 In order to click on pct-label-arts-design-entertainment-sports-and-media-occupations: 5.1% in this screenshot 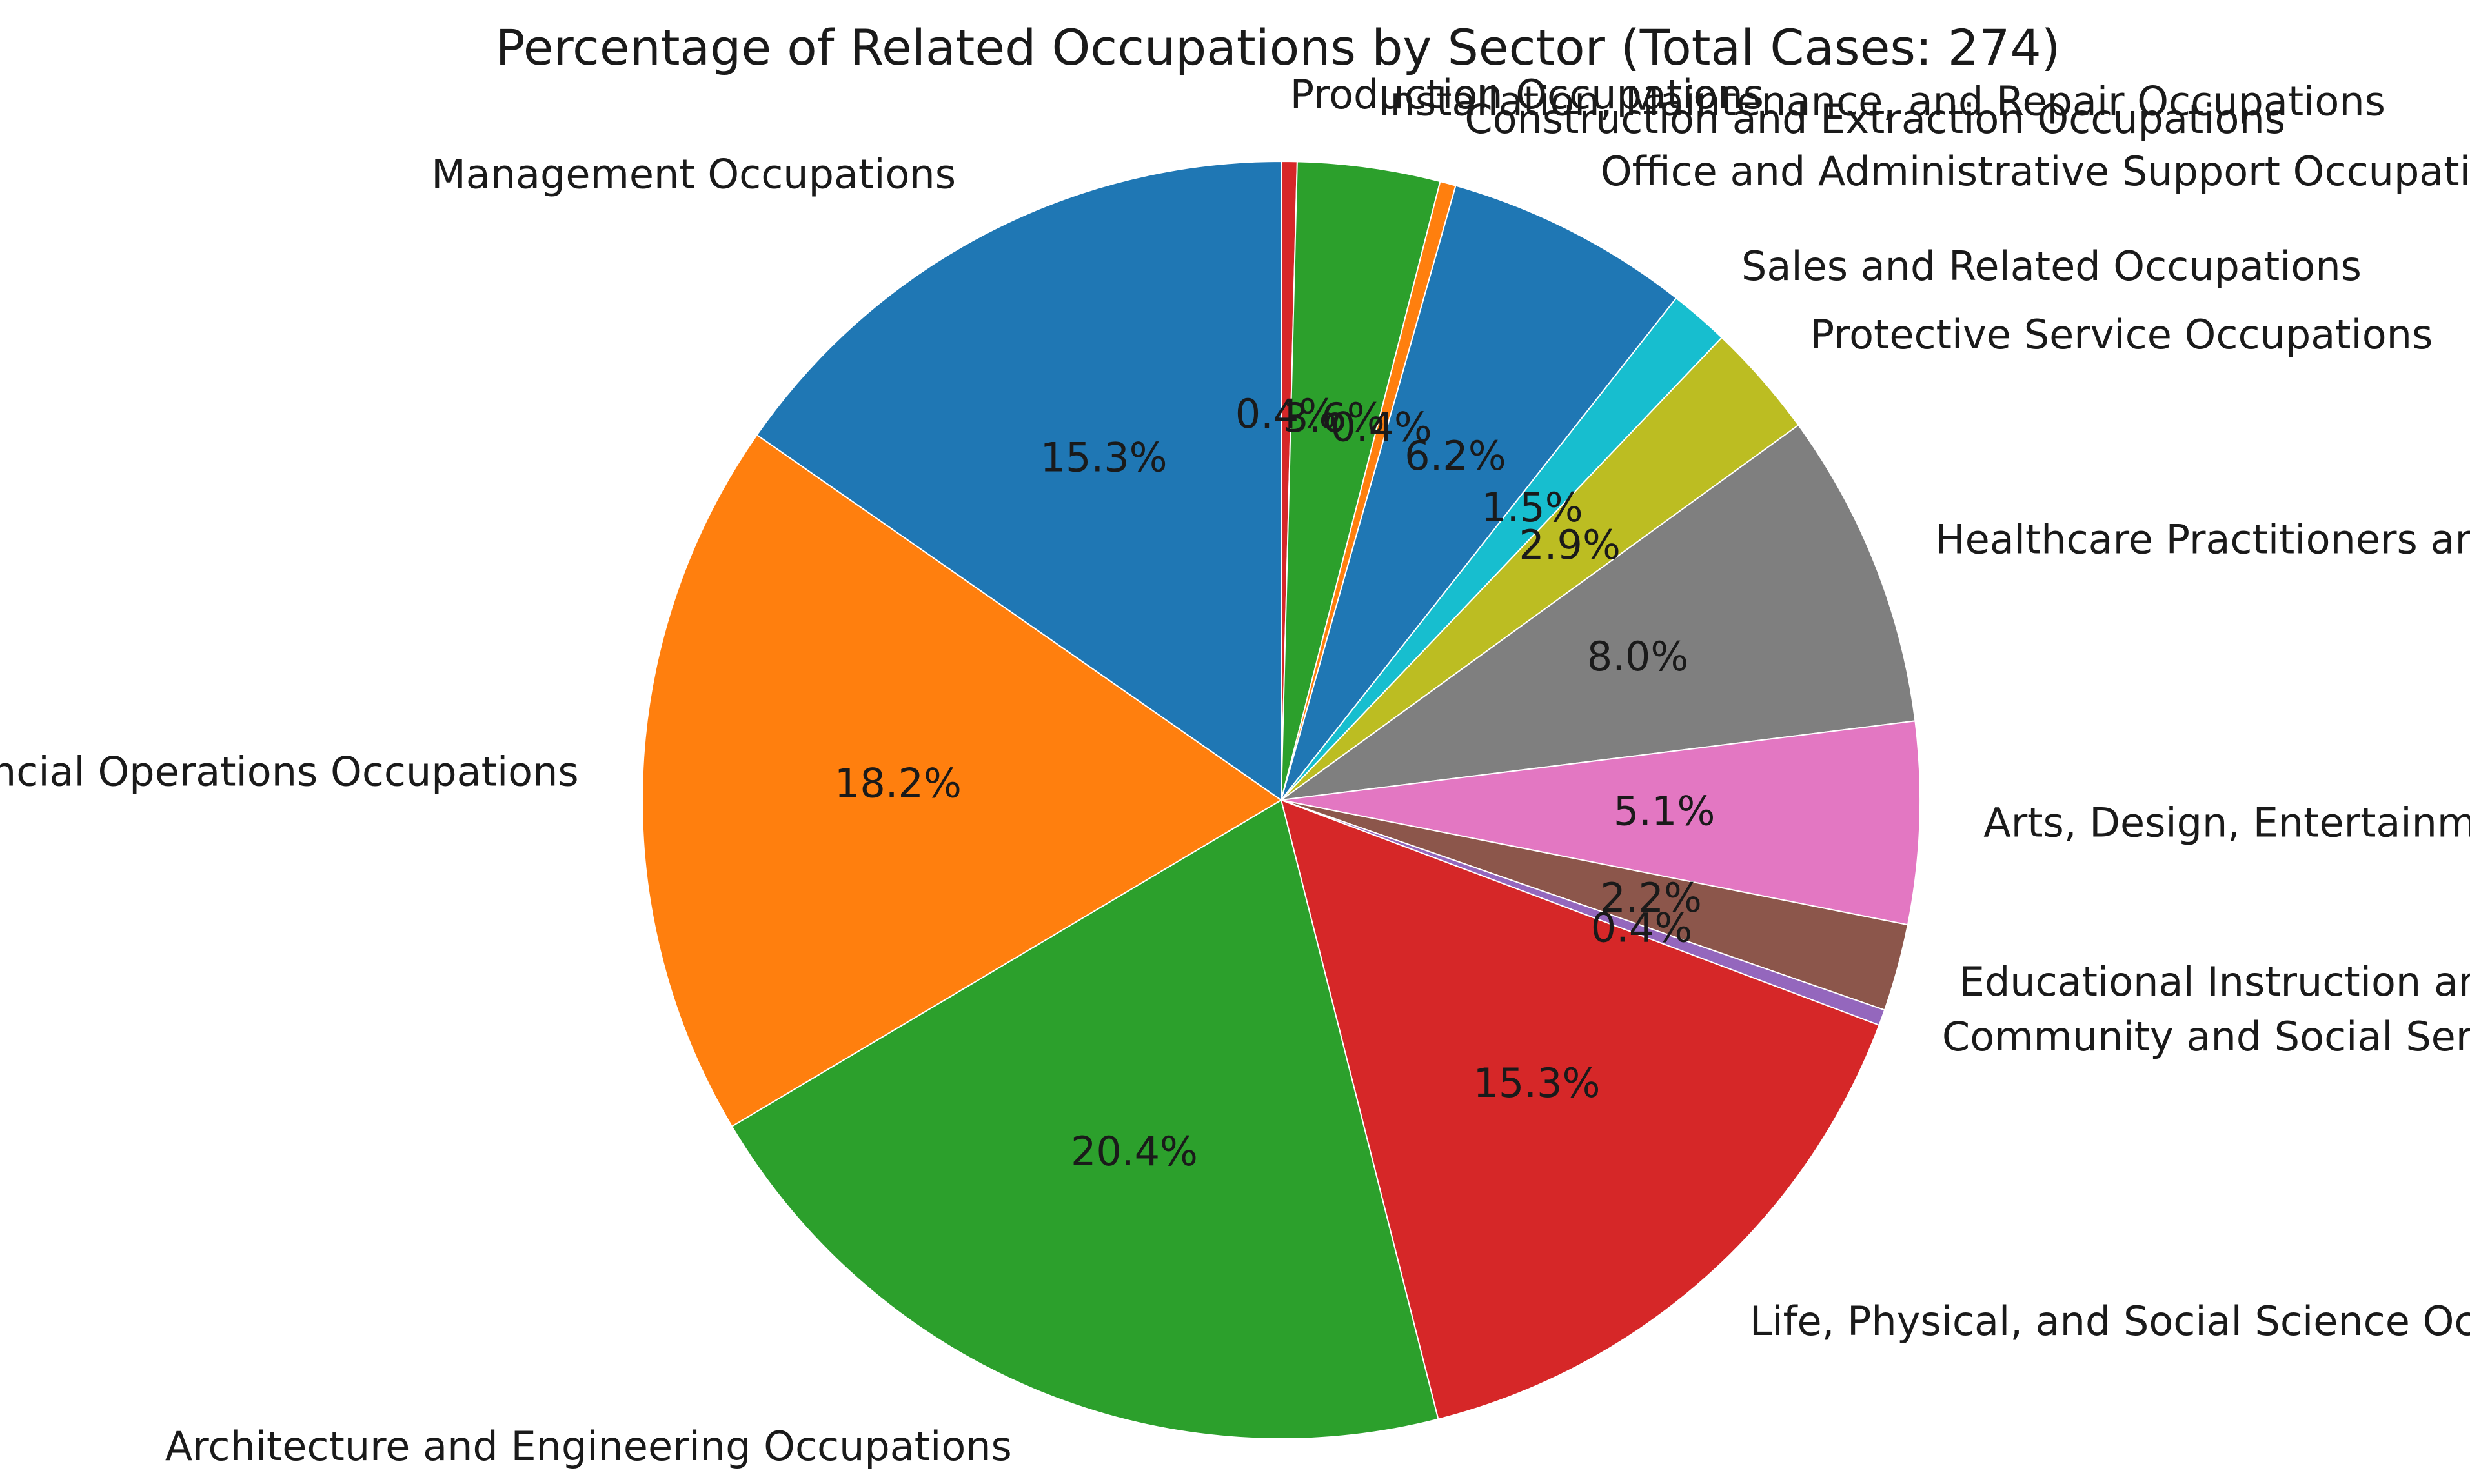, I will do `click(1665, 812)`.